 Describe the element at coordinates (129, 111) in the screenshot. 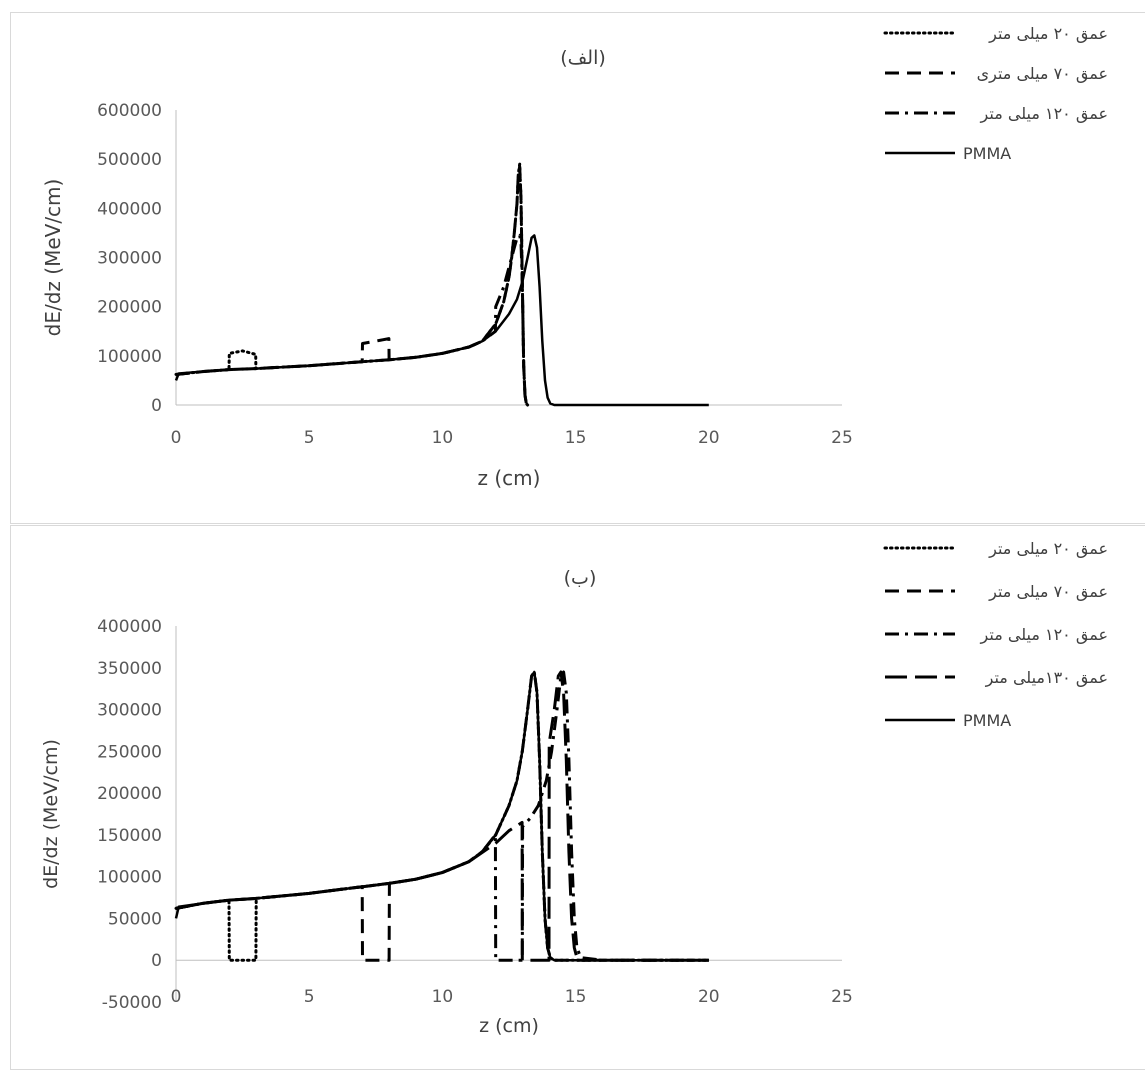

I see `y-tick-label: 600000` at that location.